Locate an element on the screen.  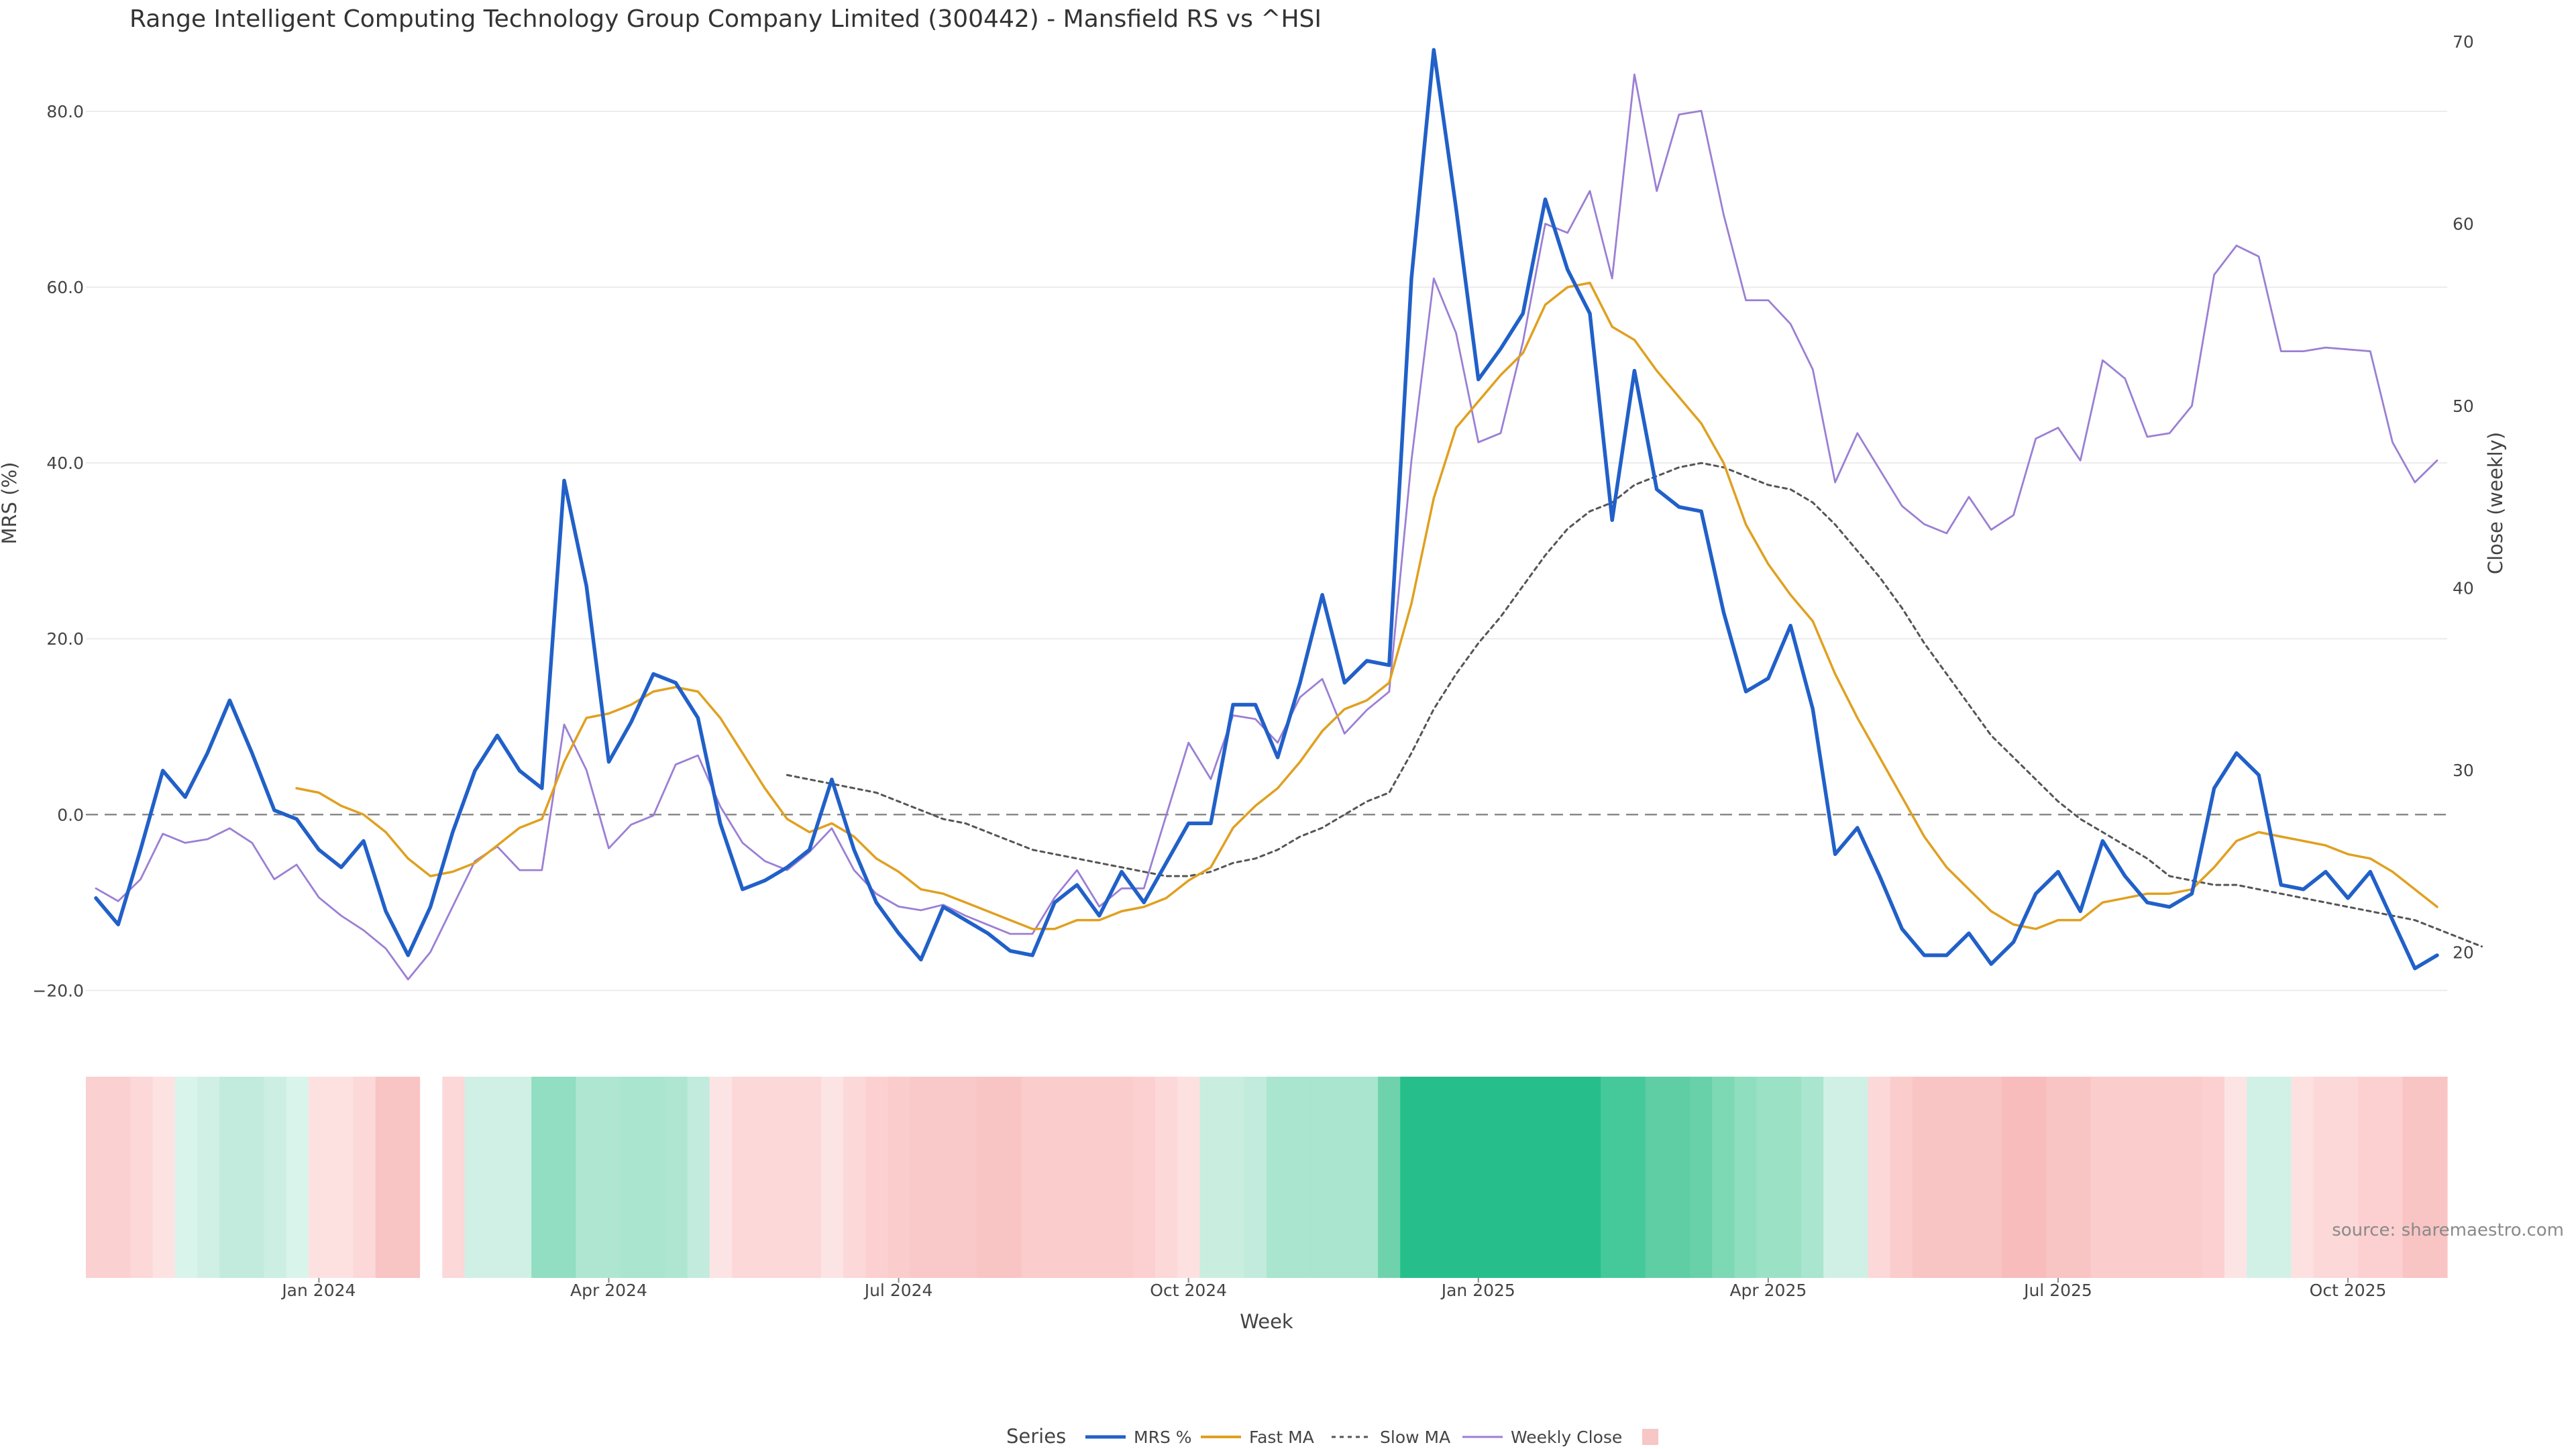
x-tick-label: Jul 2024 is located at coordinates (898, 1290).